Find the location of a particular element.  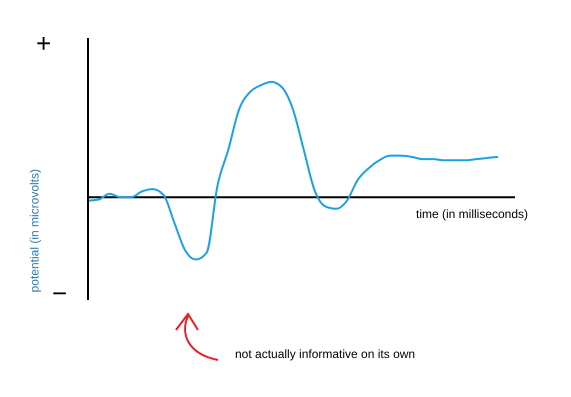

text: not actually informative on its own is located at coordinates (325, 354).